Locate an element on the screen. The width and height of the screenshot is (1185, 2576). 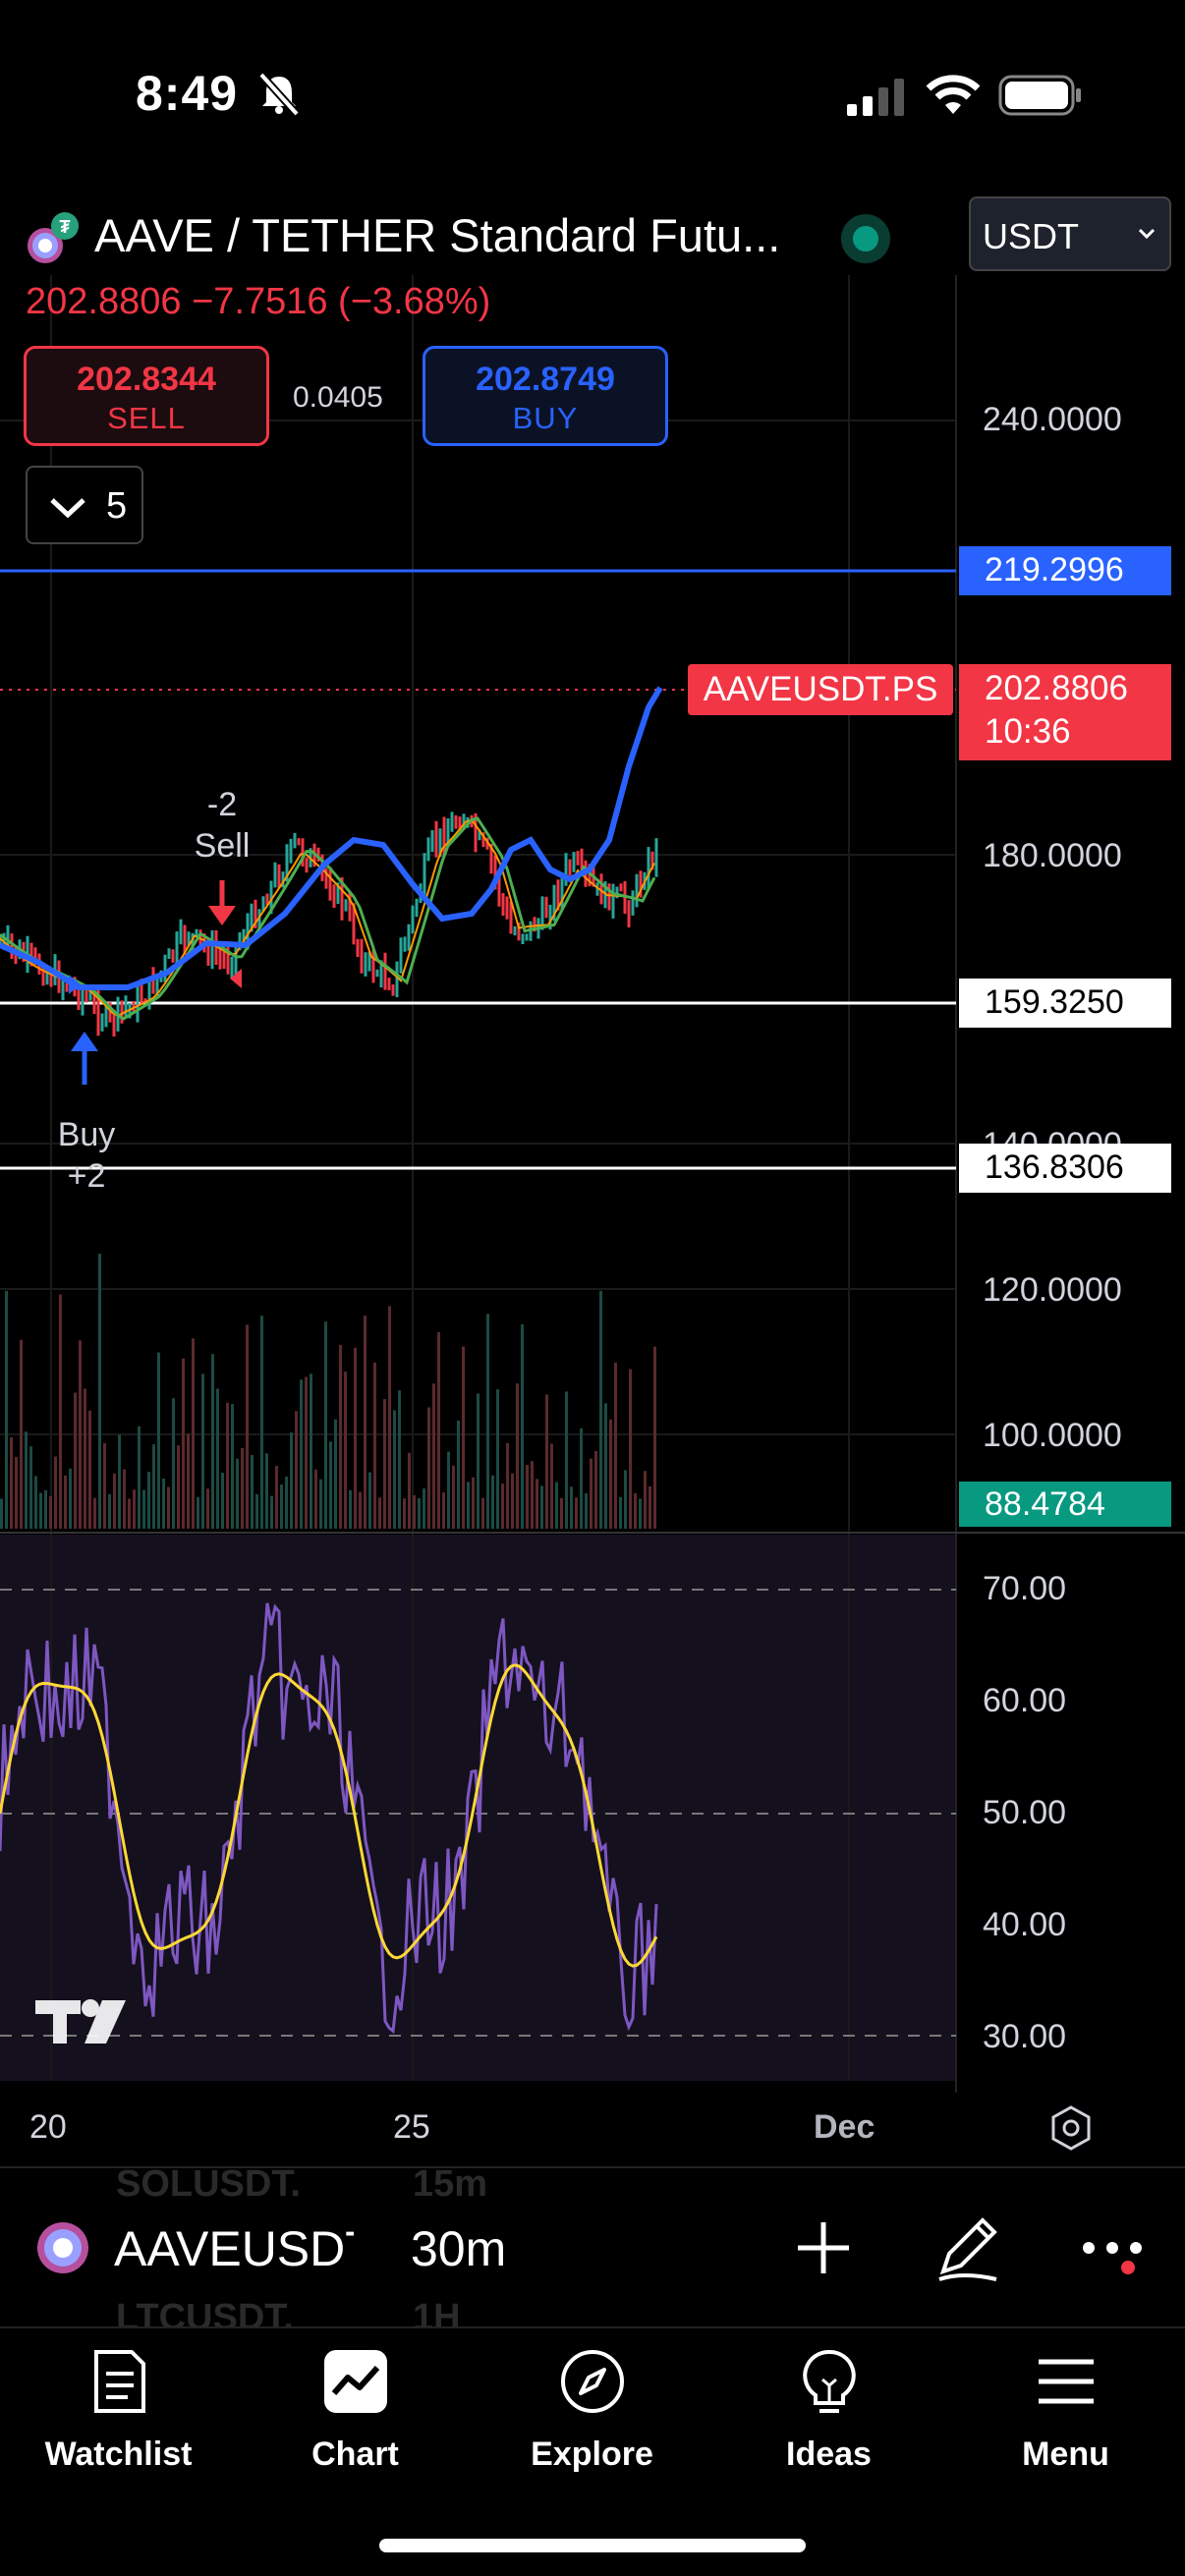
bell-muted-icon is located at coordinates (279, 94).